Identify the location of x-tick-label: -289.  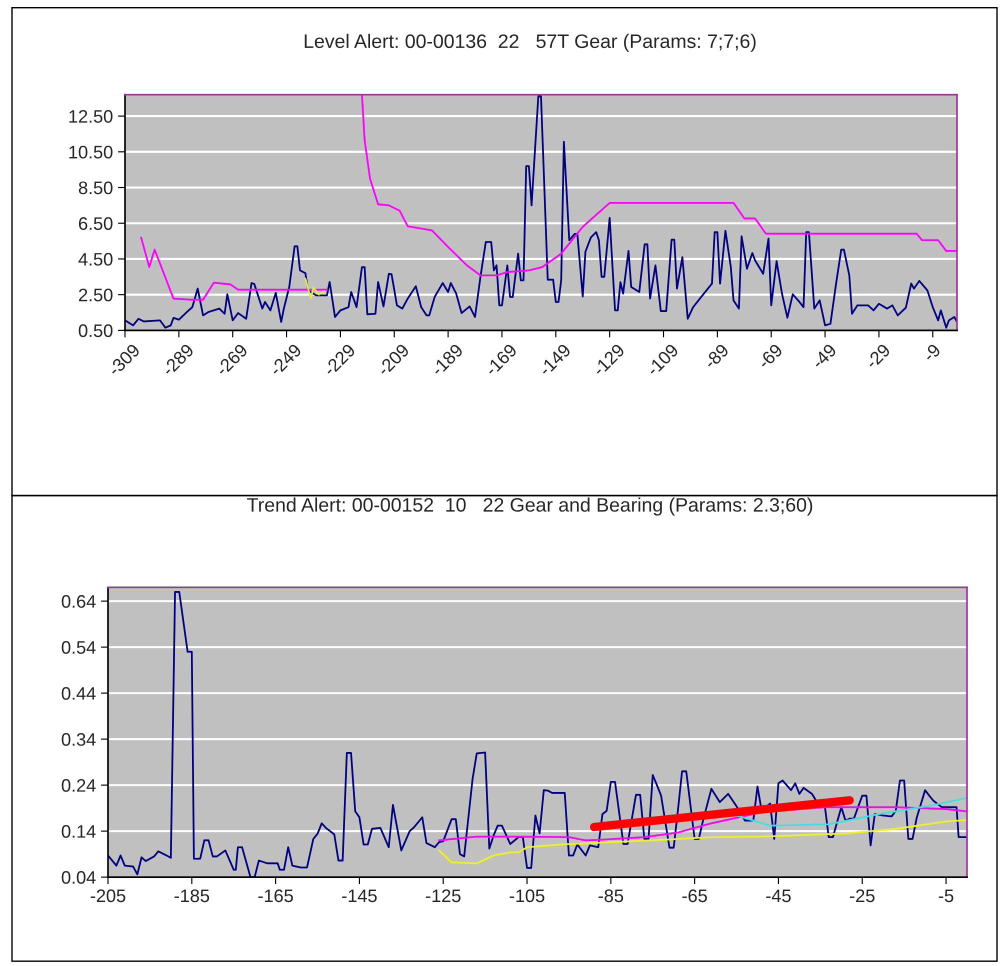
(177, 360).